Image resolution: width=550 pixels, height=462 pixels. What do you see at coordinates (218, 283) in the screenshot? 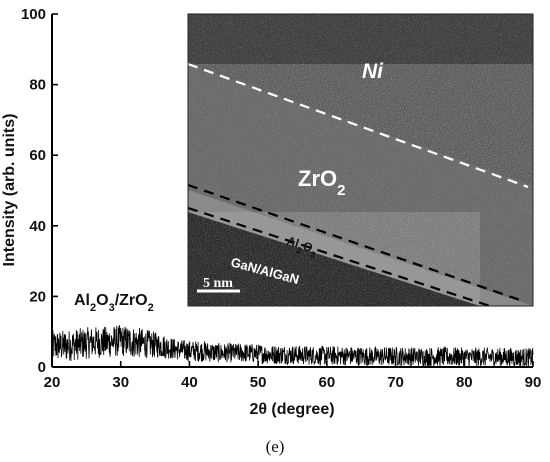
I see `scale-bar-label: 5 nm` at bounding box center [218, 283].